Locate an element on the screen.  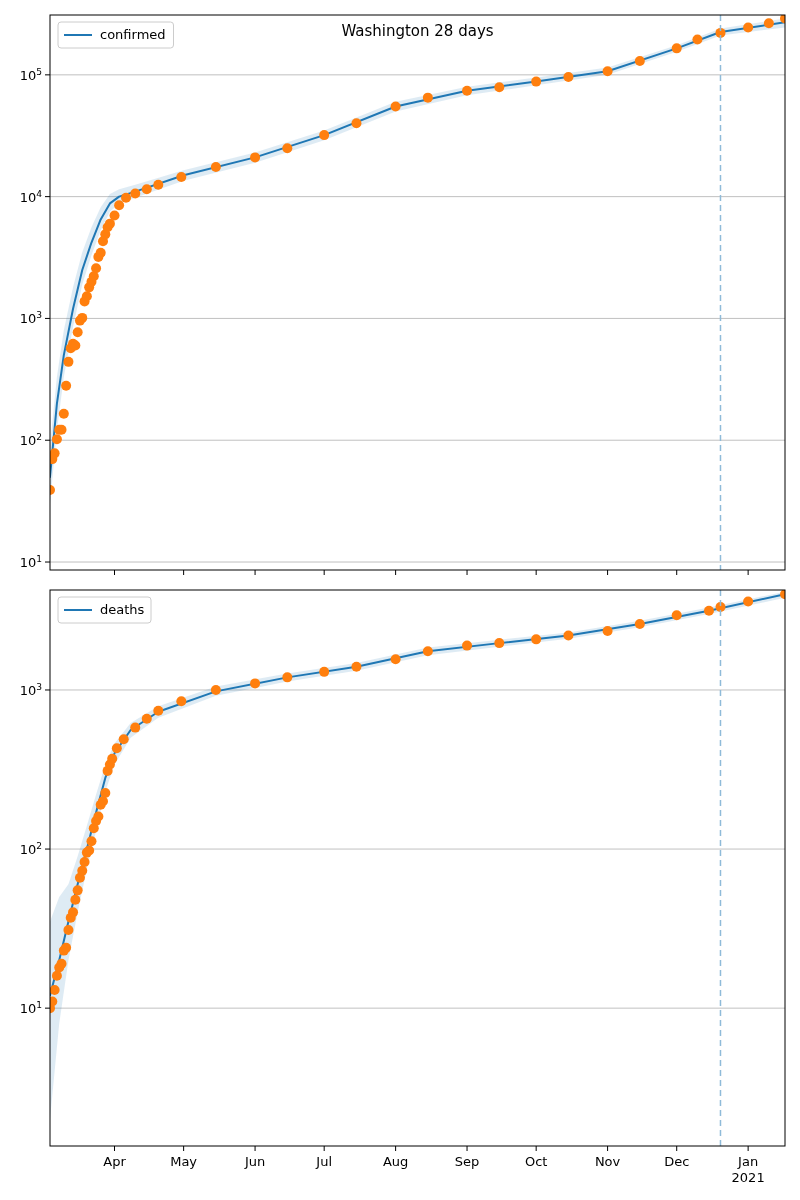
x-tick-label: Aug is located at coordinates (395, 1161).